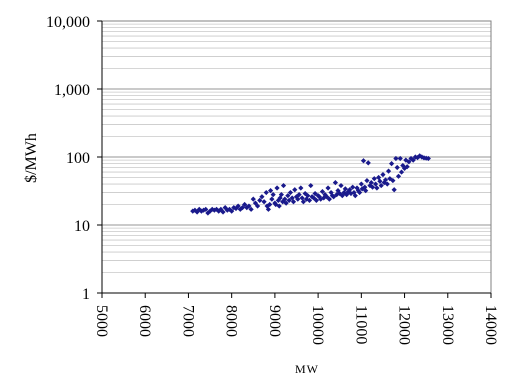 The height and width of the screenshot is (379, 517). I want to click on x-axis-label: MW, so click(307, 369).